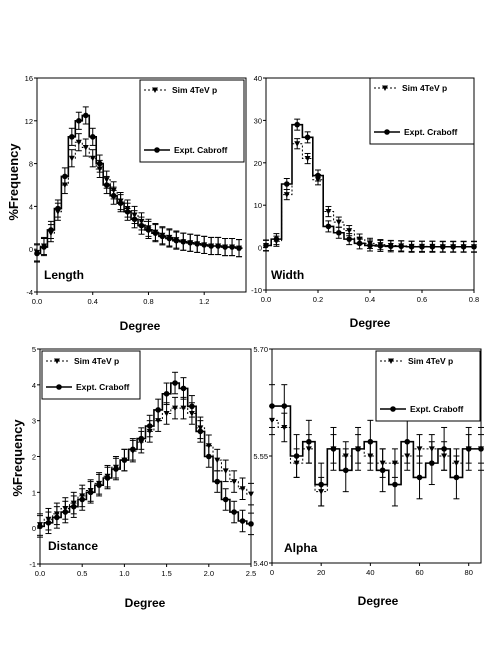 This screenshot has height=652, width=498. What do you see at coordinates (419, 572) in the screenshot?
I see `x-tick-label: 60` at bounding box center [419, 572].